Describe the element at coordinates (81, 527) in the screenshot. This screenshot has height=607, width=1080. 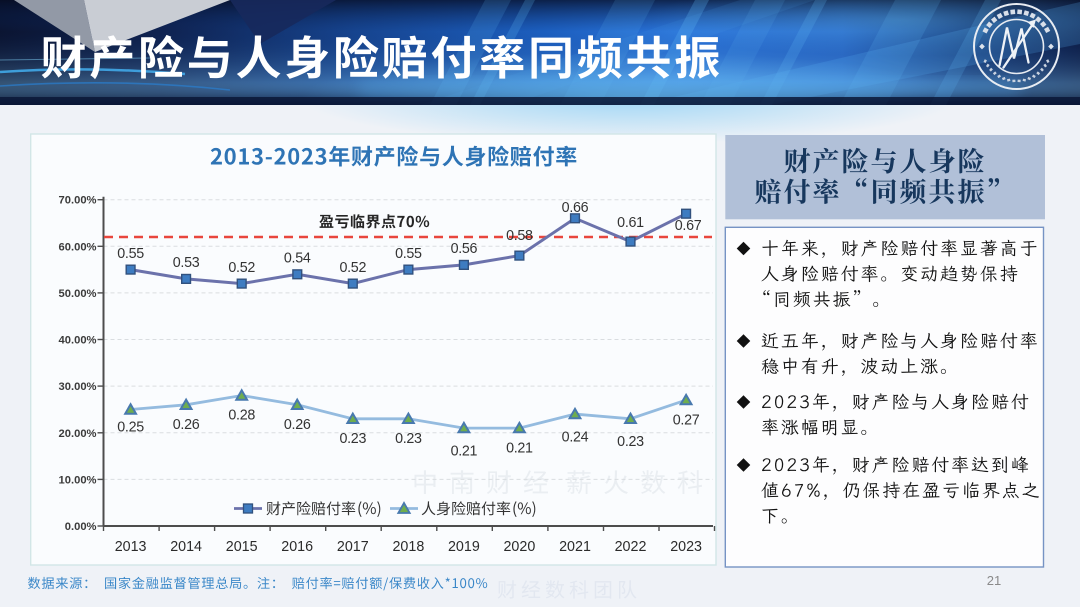
I see `svg-text: 0.00%` at that location.